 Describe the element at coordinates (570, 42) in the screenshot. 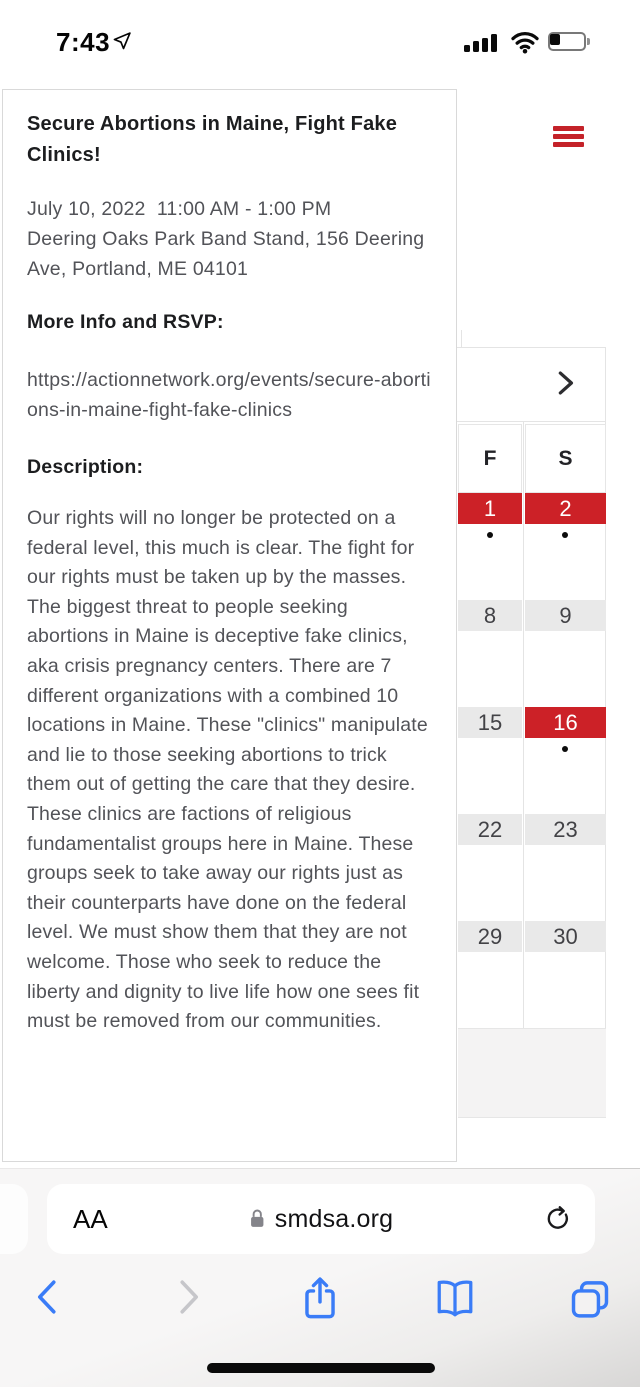

I see `battery-icon` at that location.